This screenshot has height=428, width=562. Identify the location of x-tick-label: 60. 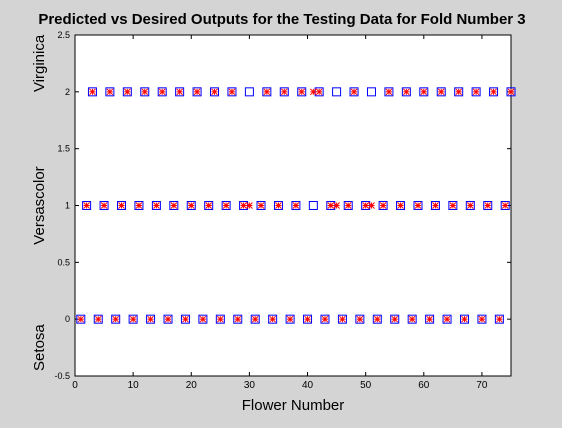
(424, 385).